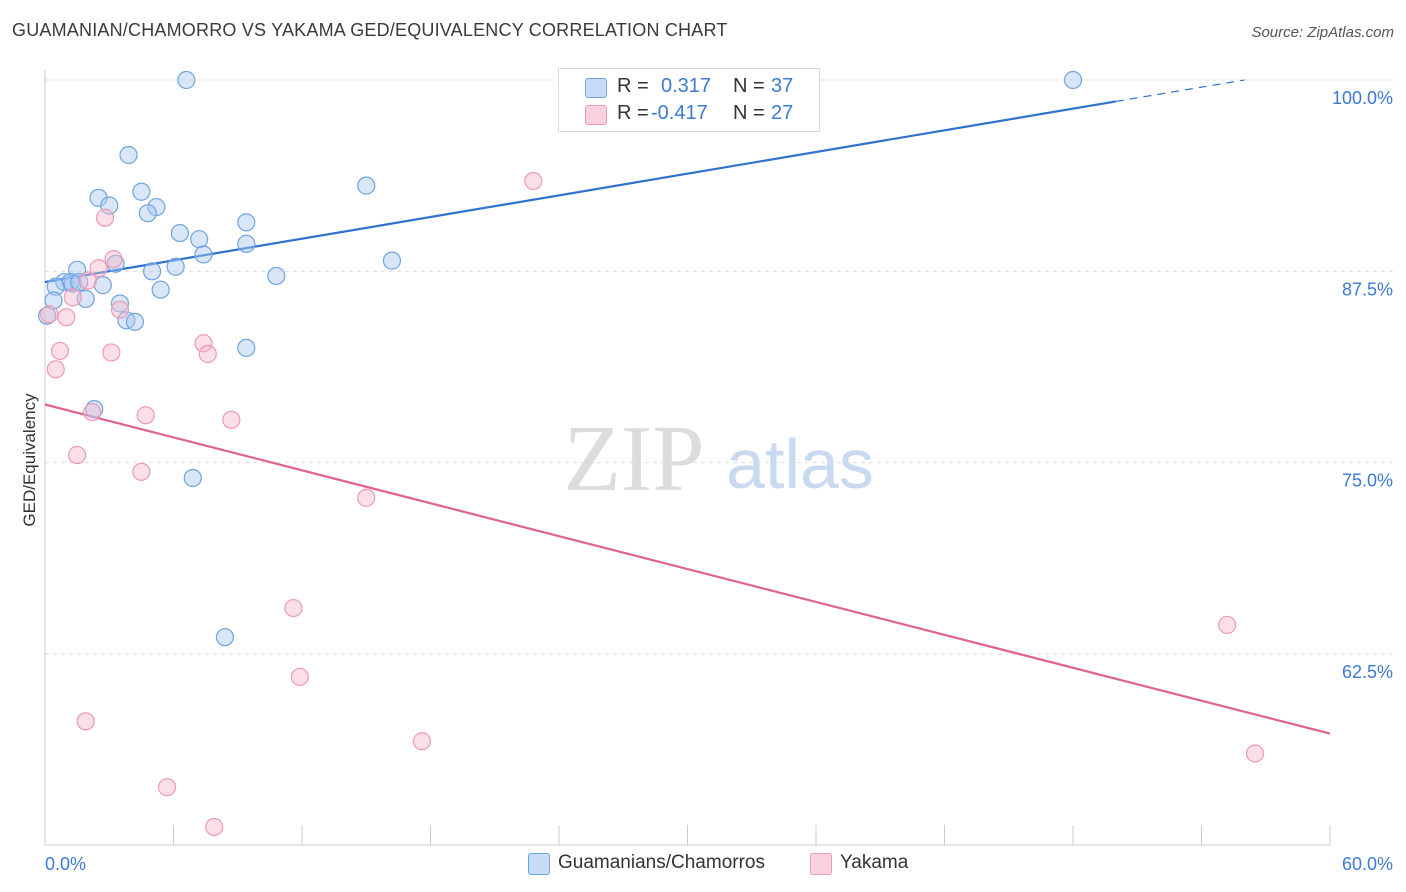  I want to click on correlation-legend: R = 0.317 N = 37 R = -0.417 N = 27, so click(689, 100).